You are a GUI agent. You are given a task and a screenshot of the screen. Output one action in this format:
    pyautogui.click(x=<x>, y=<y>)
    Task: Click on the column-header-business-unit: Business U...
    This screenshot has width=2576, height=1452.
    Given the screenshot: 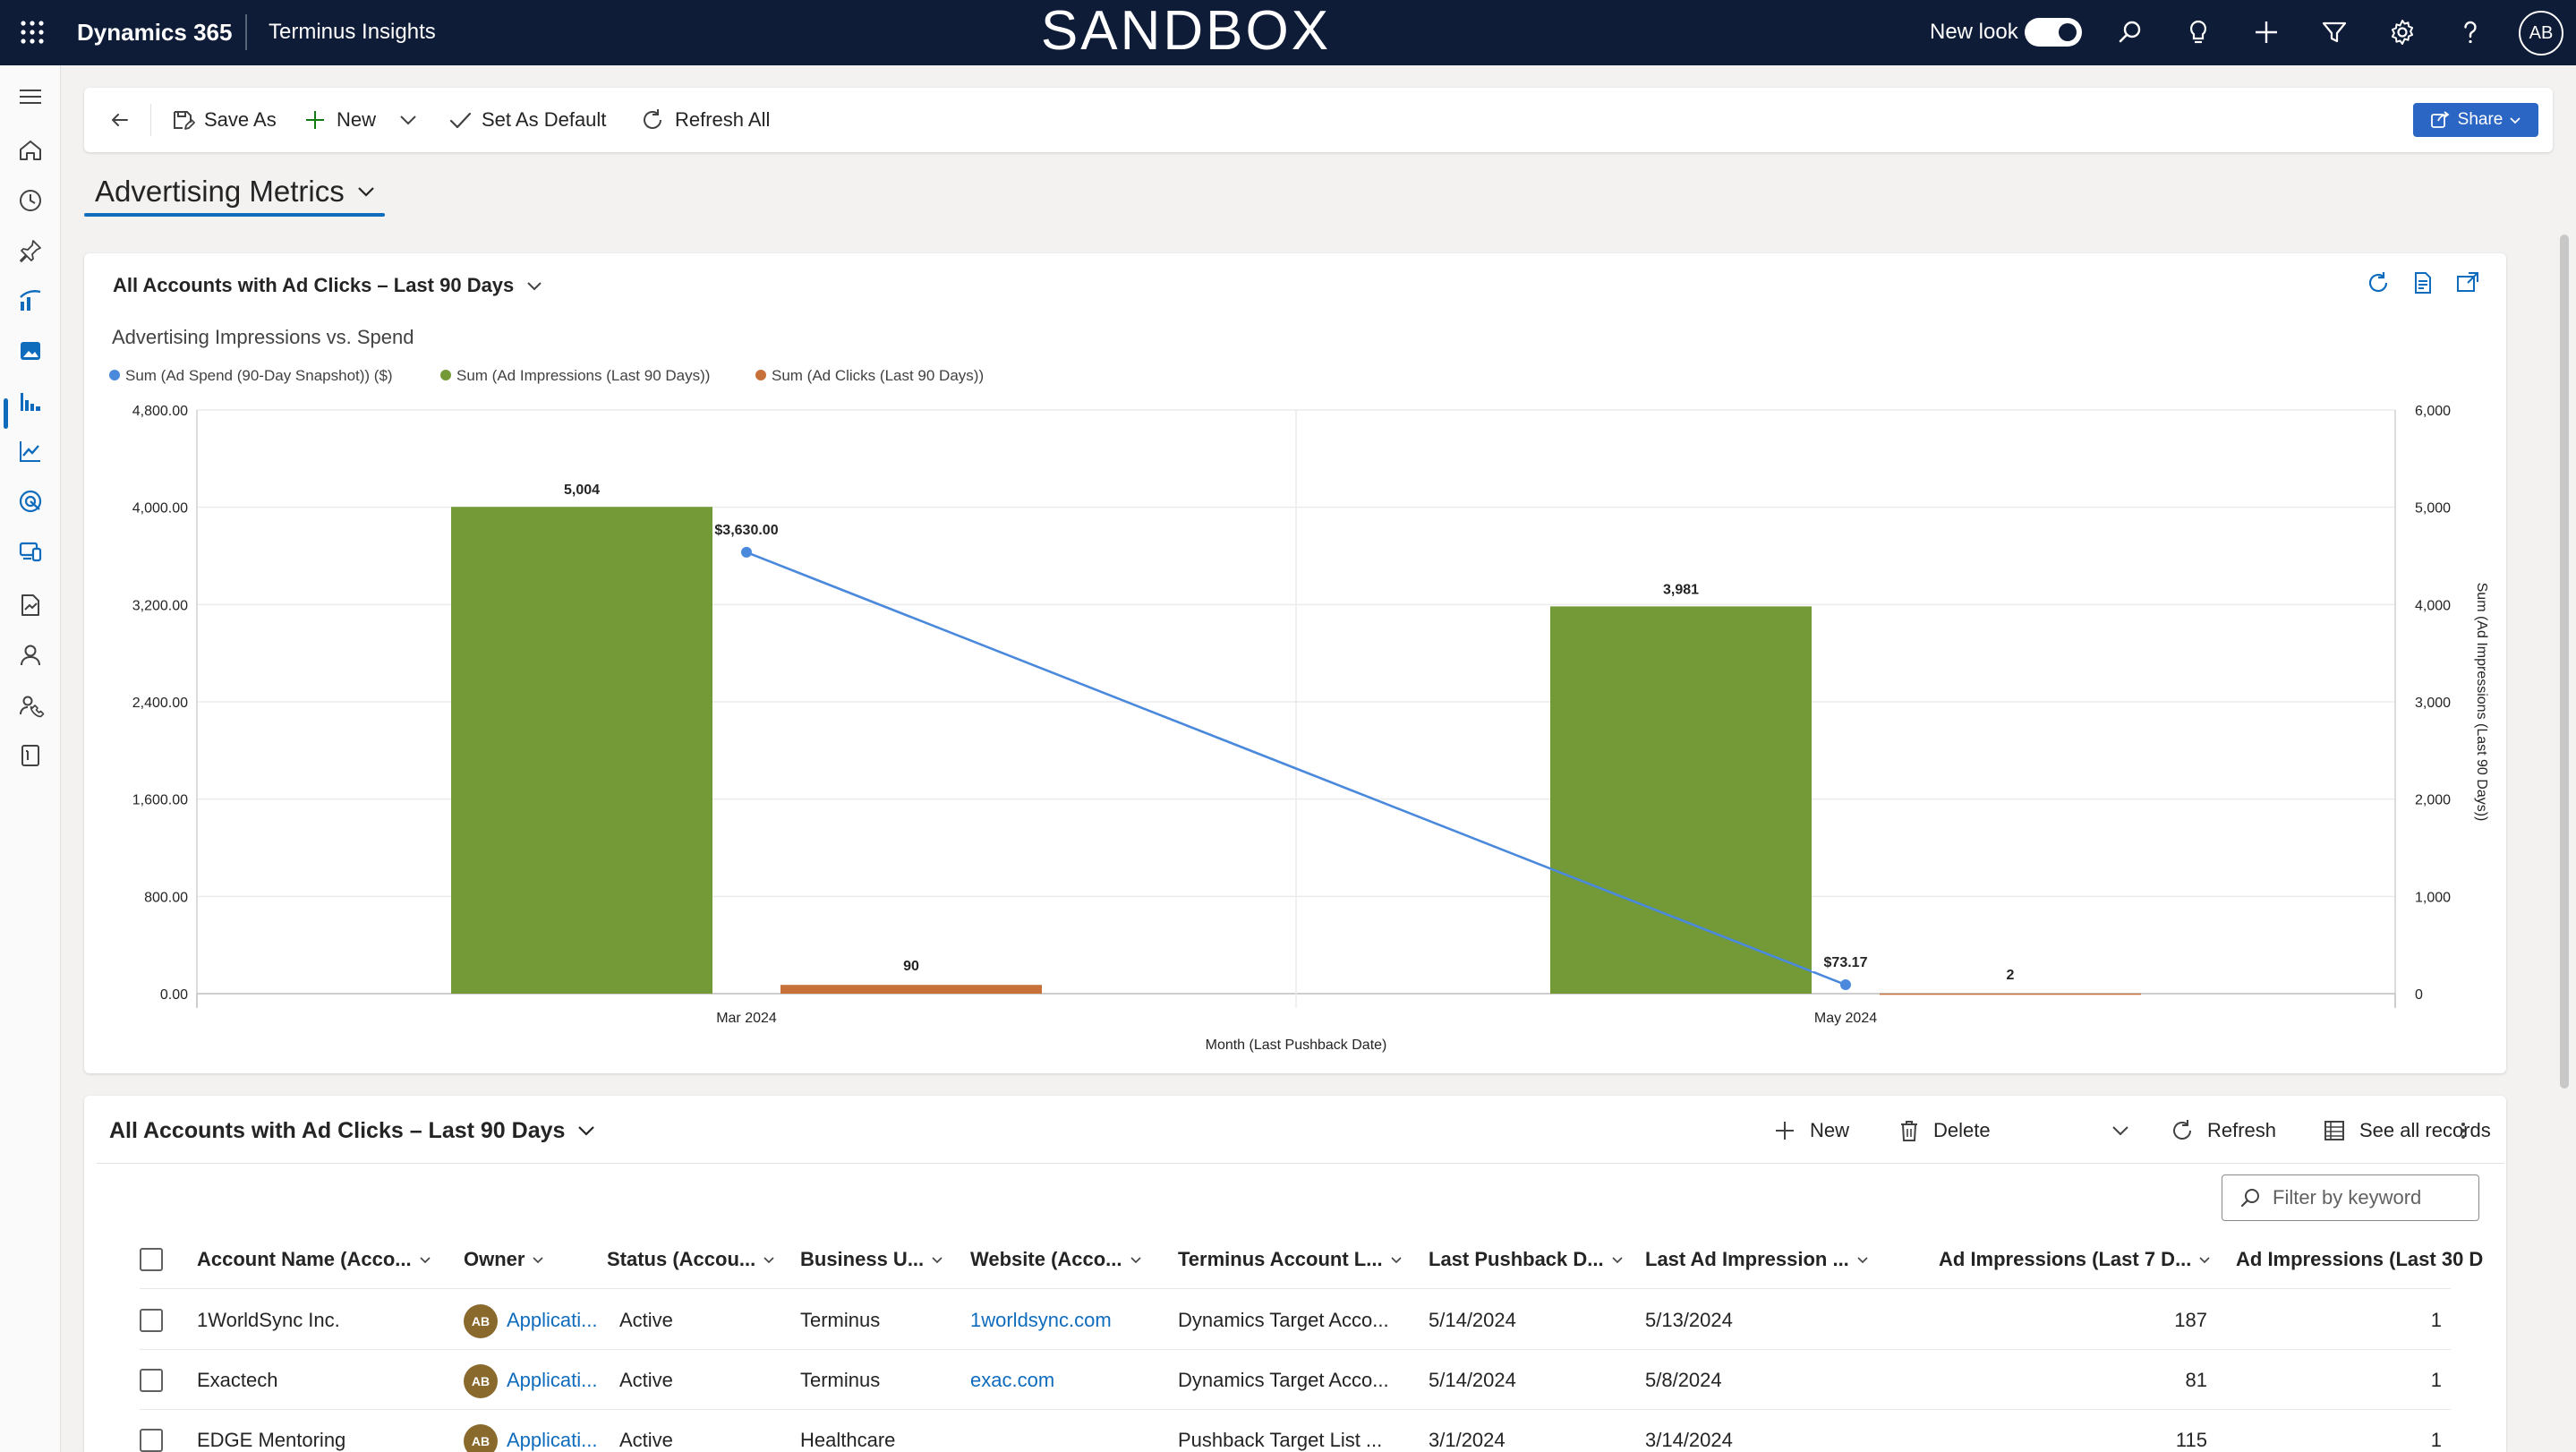 What is the action you would take?
    pyautogui.click(x=880, y=1259)
    